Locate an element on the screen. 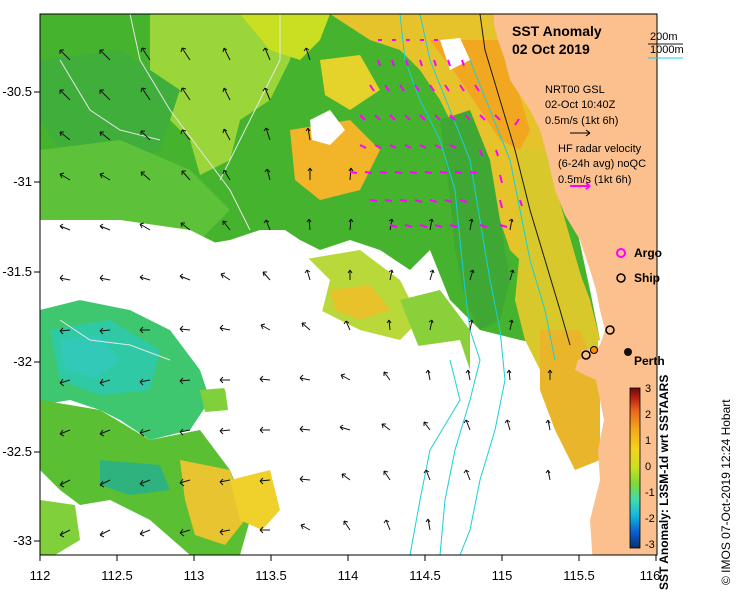 This screenshot has height=592, width=739. radar-legend-line2: (6-24h avg) noQC is located at coordinates (602, 164).